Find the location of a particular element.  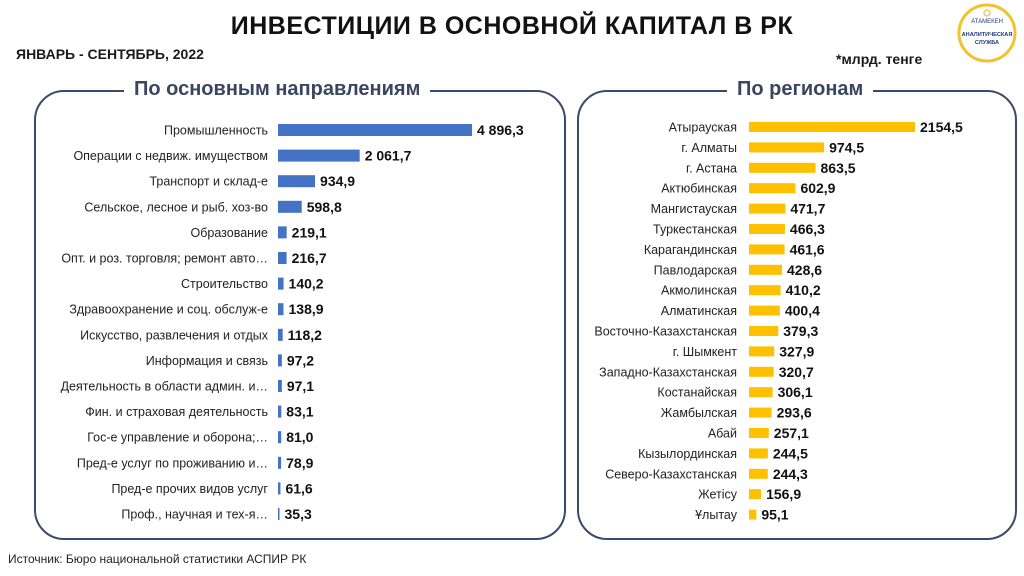

regions-value-label: 293,6 is located at coordinates (794, 413).